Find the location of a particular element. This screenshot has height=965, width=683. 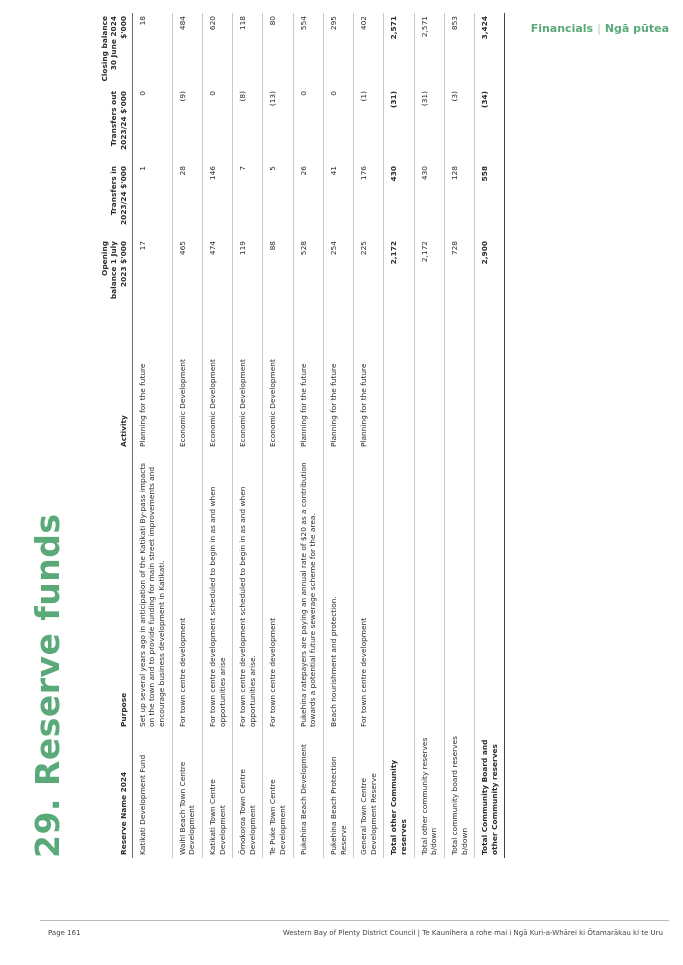

opening-balance-cell: 2,900 is located at coordinates (489, 275).